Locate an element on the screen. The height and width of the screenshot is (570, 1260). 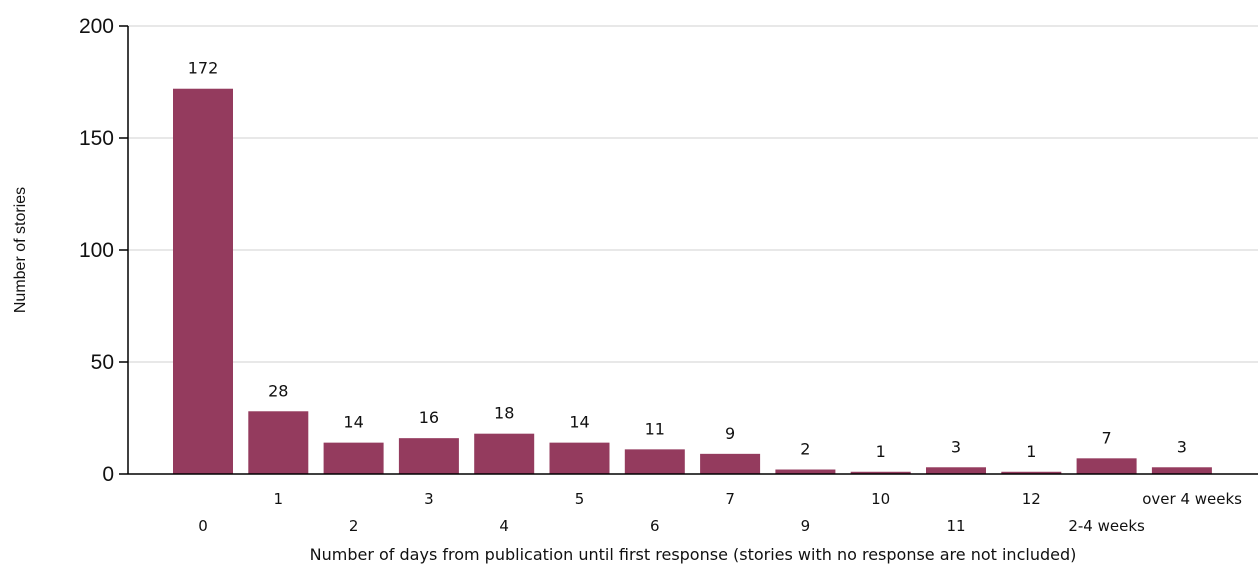
data-label: 2 is located at coordinates (805, 449).